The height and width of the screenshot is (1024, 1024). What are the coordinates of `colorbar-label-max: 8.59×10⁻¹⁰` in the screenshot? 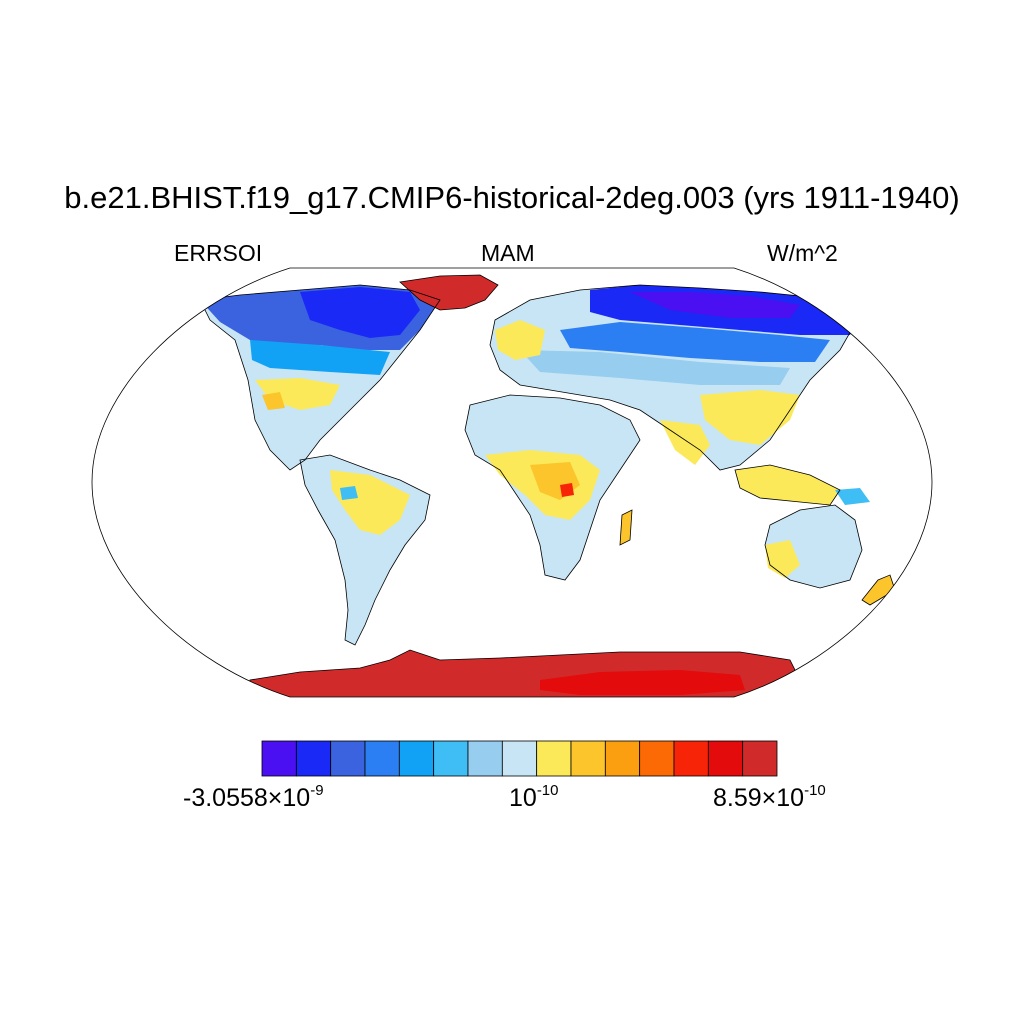 It's located at (769, 797).